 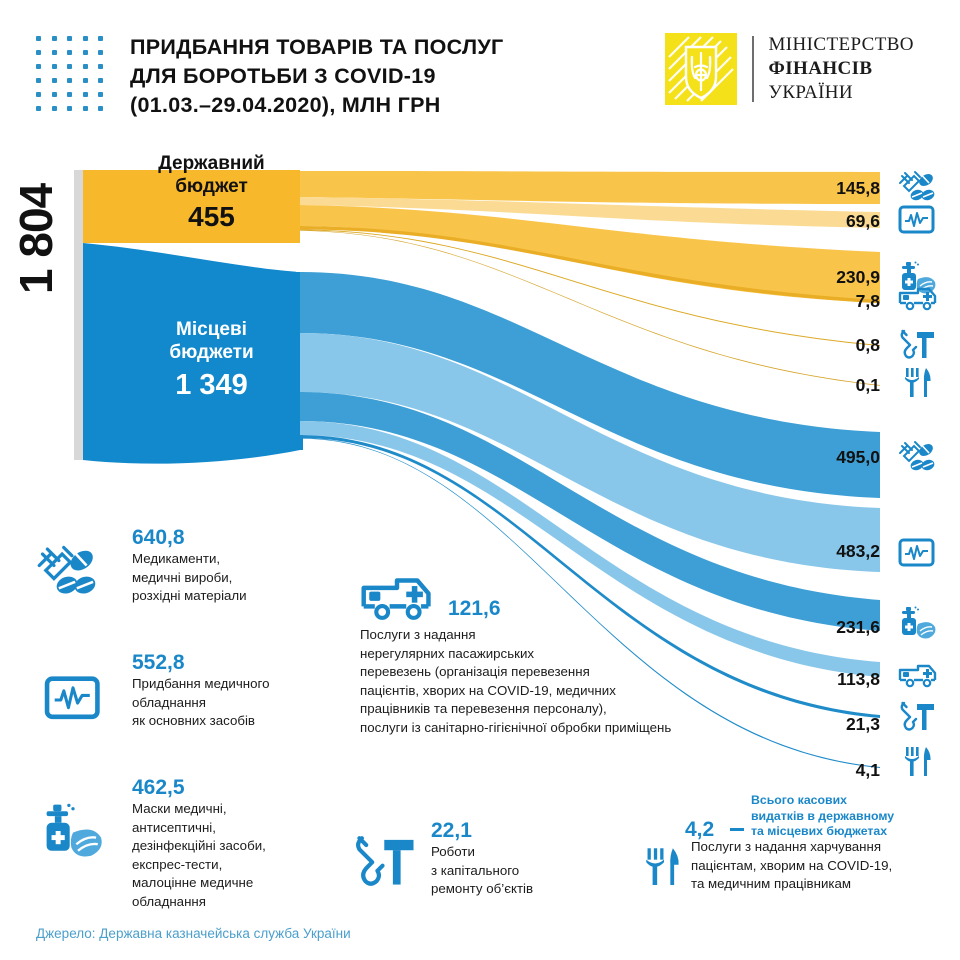 What do you see at coordinates (474, 608) in the screenshot?
I see `legend-value-transport: 121,6` at bounding box center [474, 608].